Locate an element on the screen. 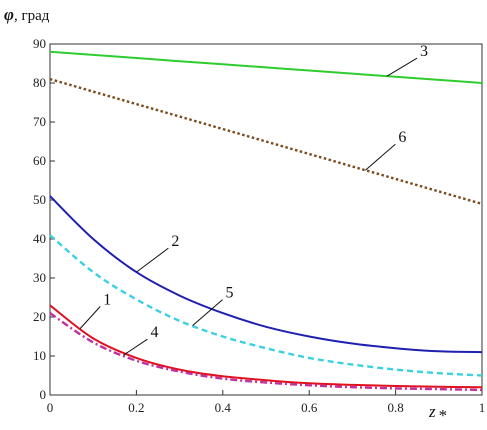 This screenshot has height=430, width=487. x-tick-label: 0 is located at coordinates (50, 407).